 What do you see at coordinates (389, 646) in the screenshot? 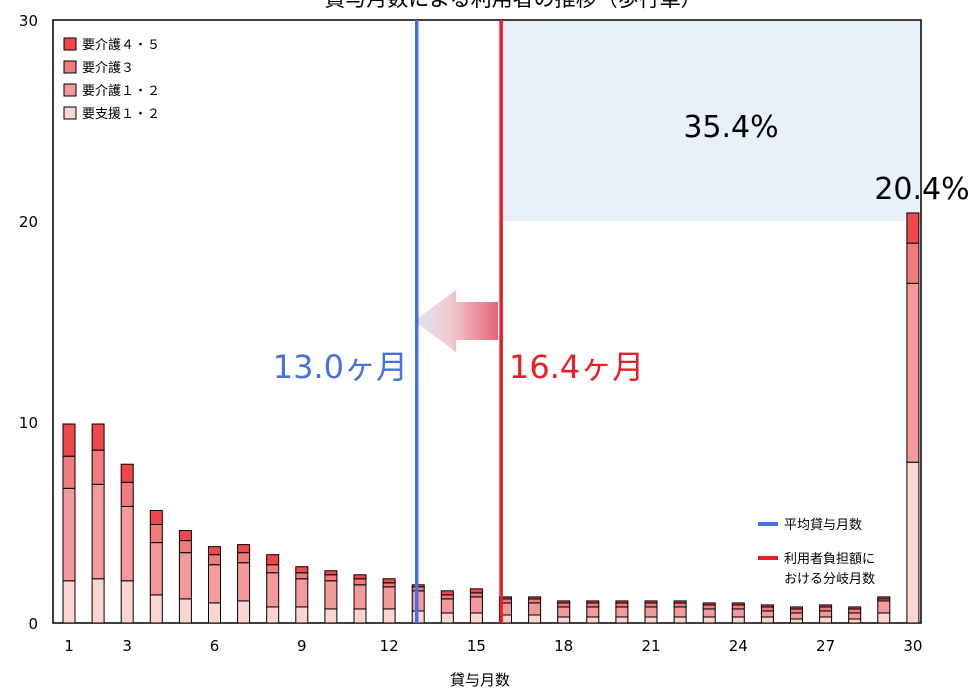
I see `x-tick-label: 12` at bounding box center [389, 646].